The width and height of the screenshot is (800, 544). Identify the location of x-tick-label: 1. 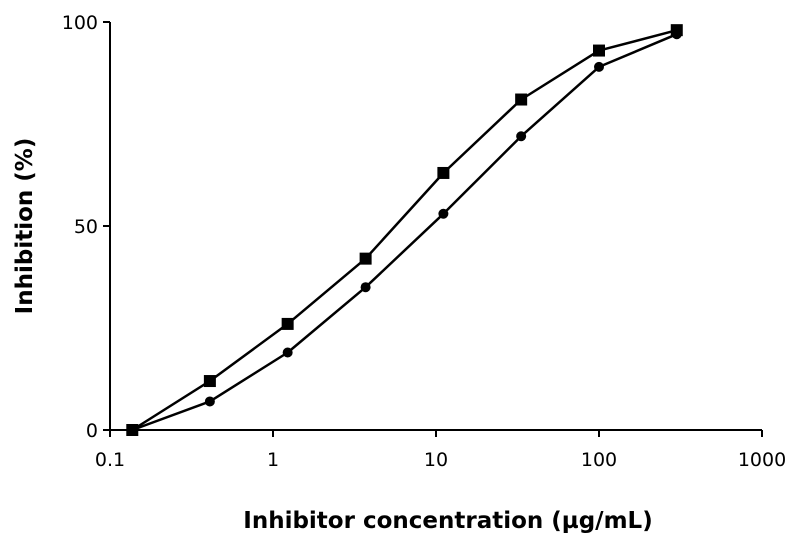
(273, 460).